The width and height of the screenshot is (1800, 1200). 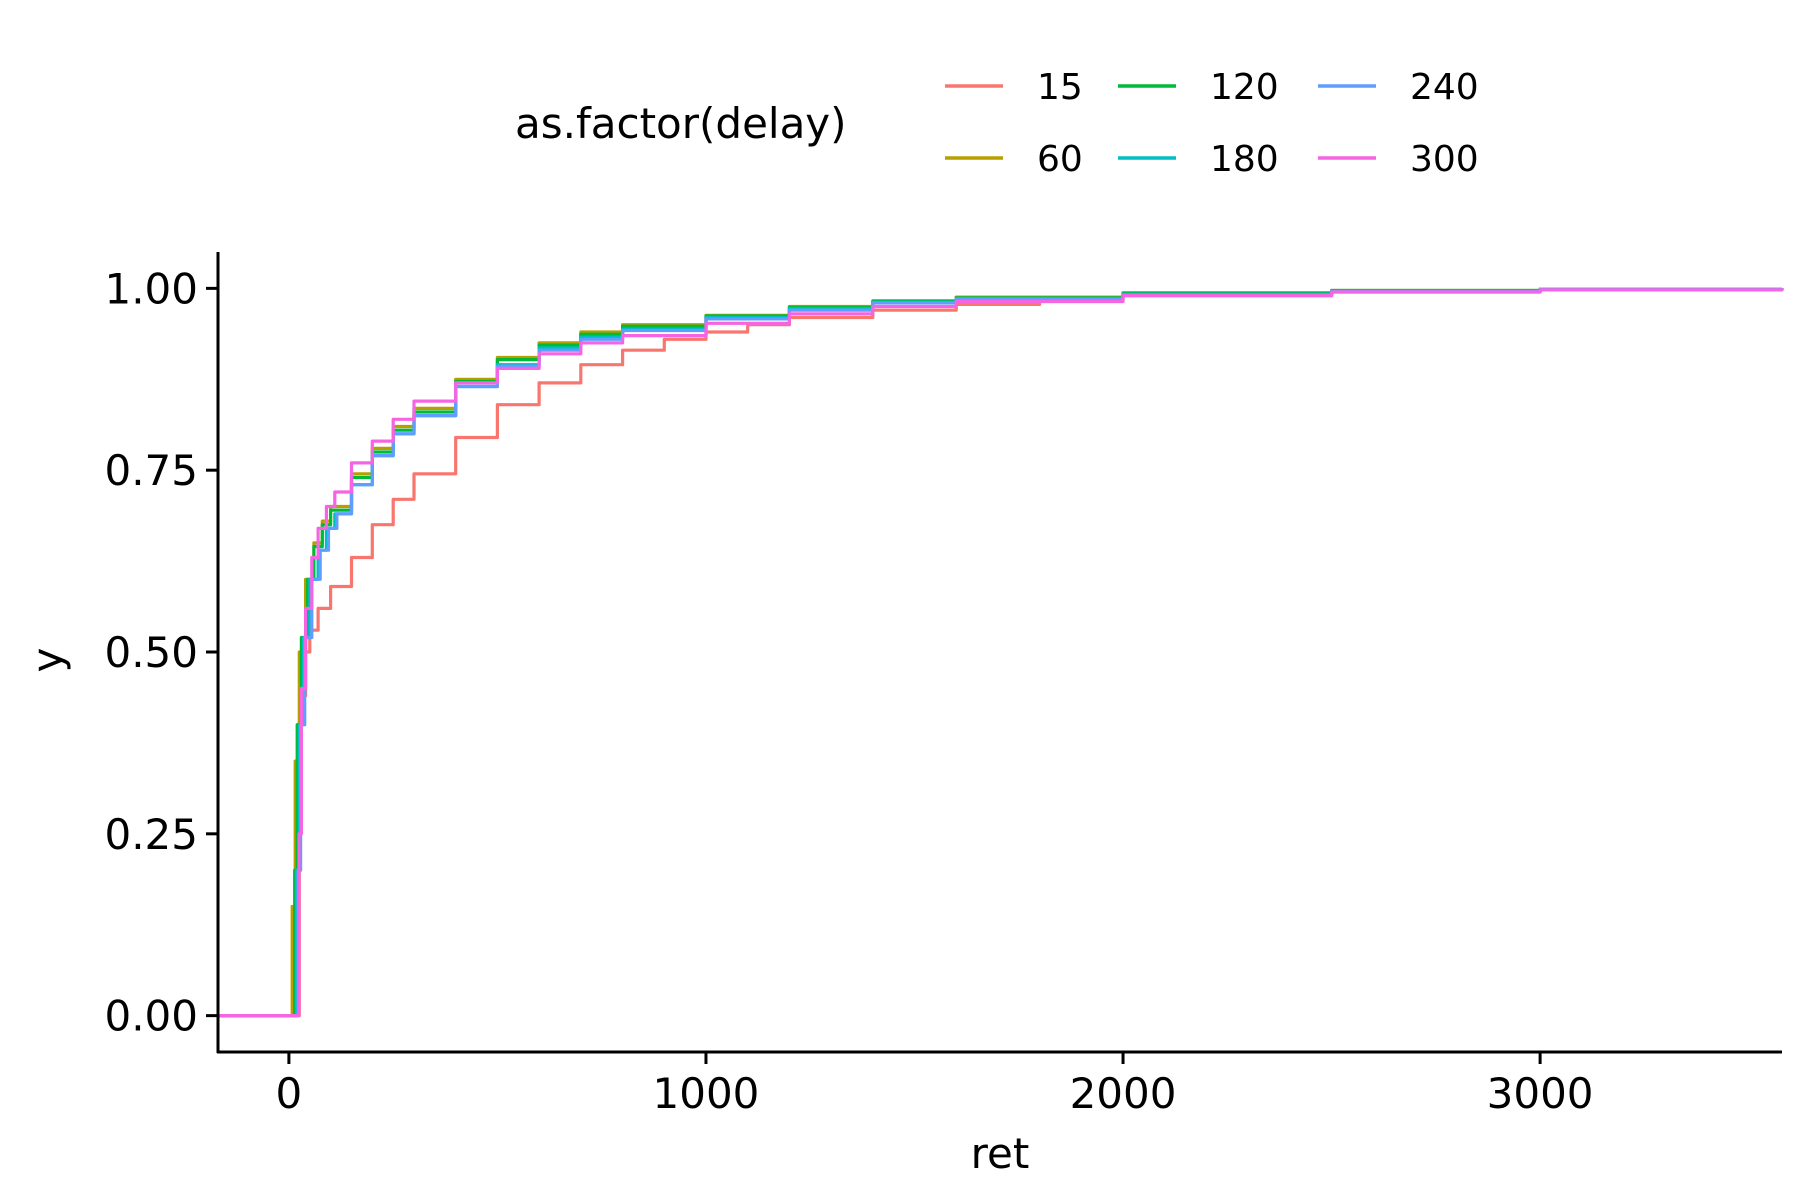 I want to click on legend-label-240: 240, so click(x=1444, y=87).